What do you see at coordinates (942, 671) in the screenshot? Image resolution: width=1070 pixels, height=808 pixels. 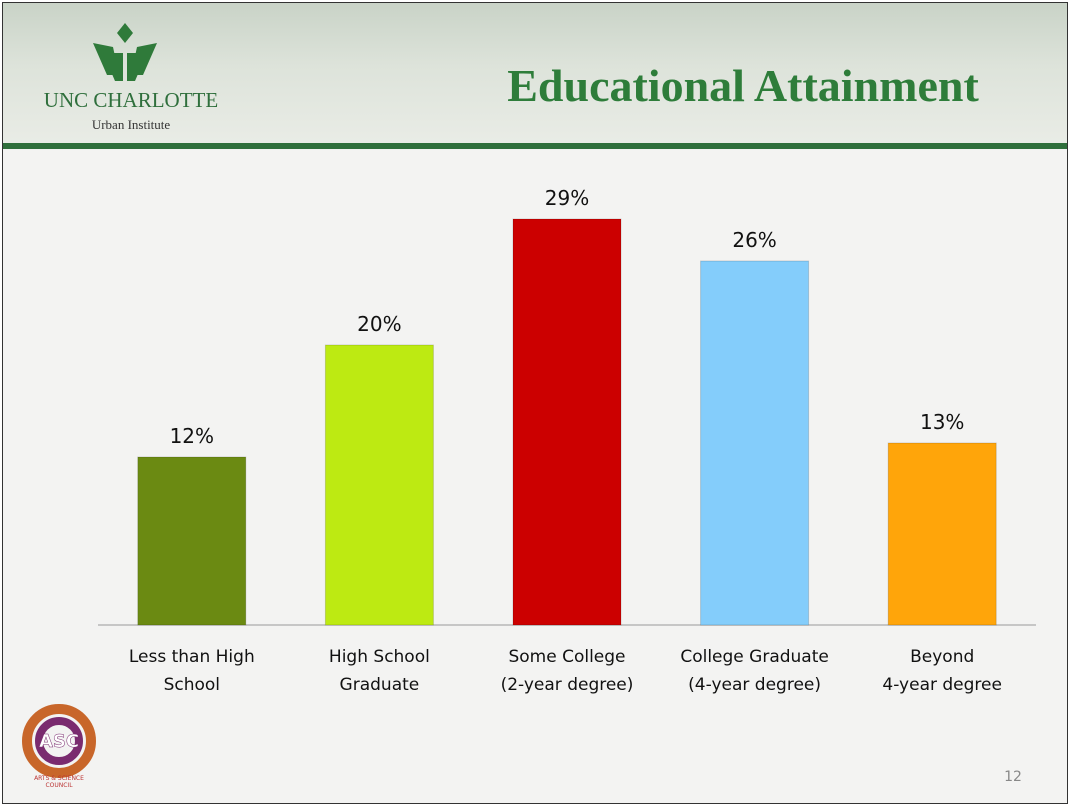 I see `x-tick-label: Beyond 4-year degree` at bounding box center [942, 671].